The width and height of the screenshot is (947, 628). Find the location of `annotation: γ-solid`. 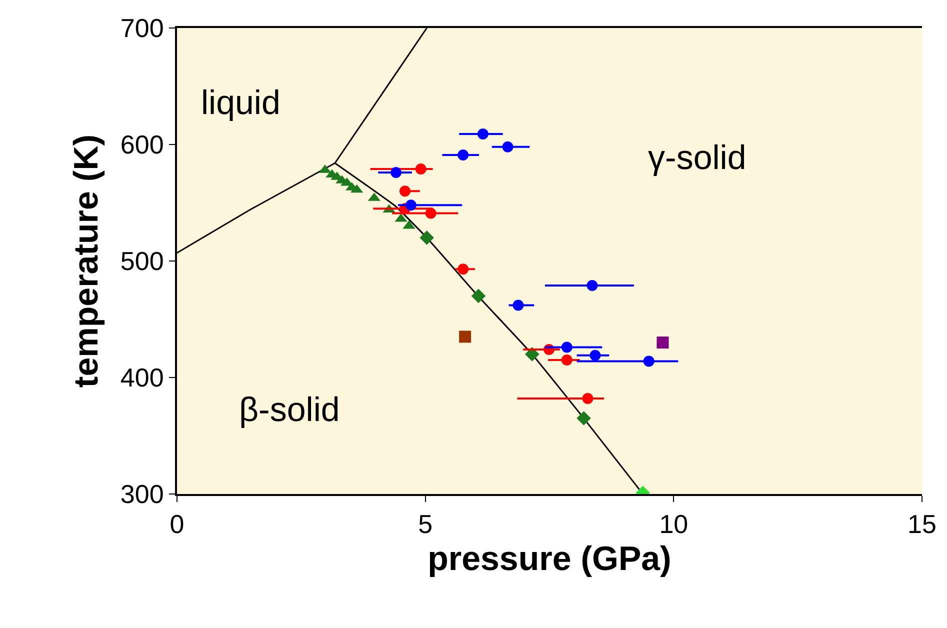

annotation: γ-solid is located at coordinates (697, 158).